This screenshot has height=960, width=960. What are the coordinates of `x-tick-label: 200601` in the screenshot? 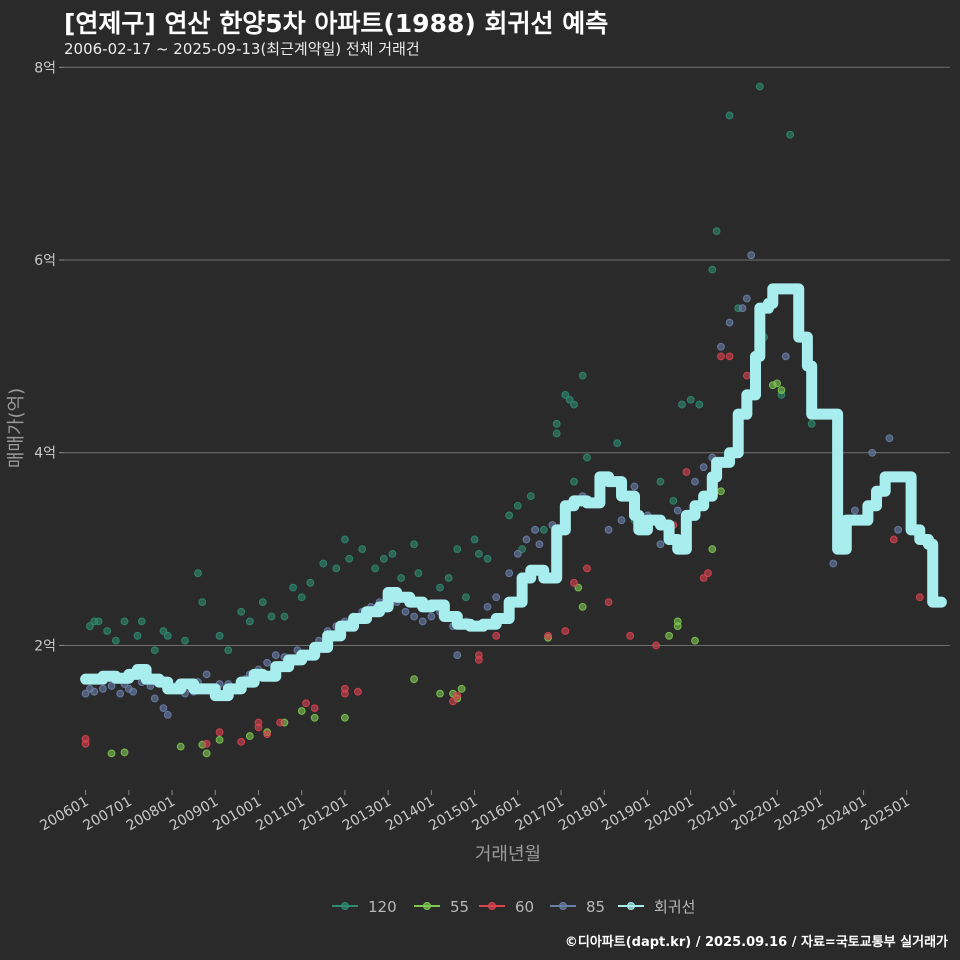 It's located at (64, 814).